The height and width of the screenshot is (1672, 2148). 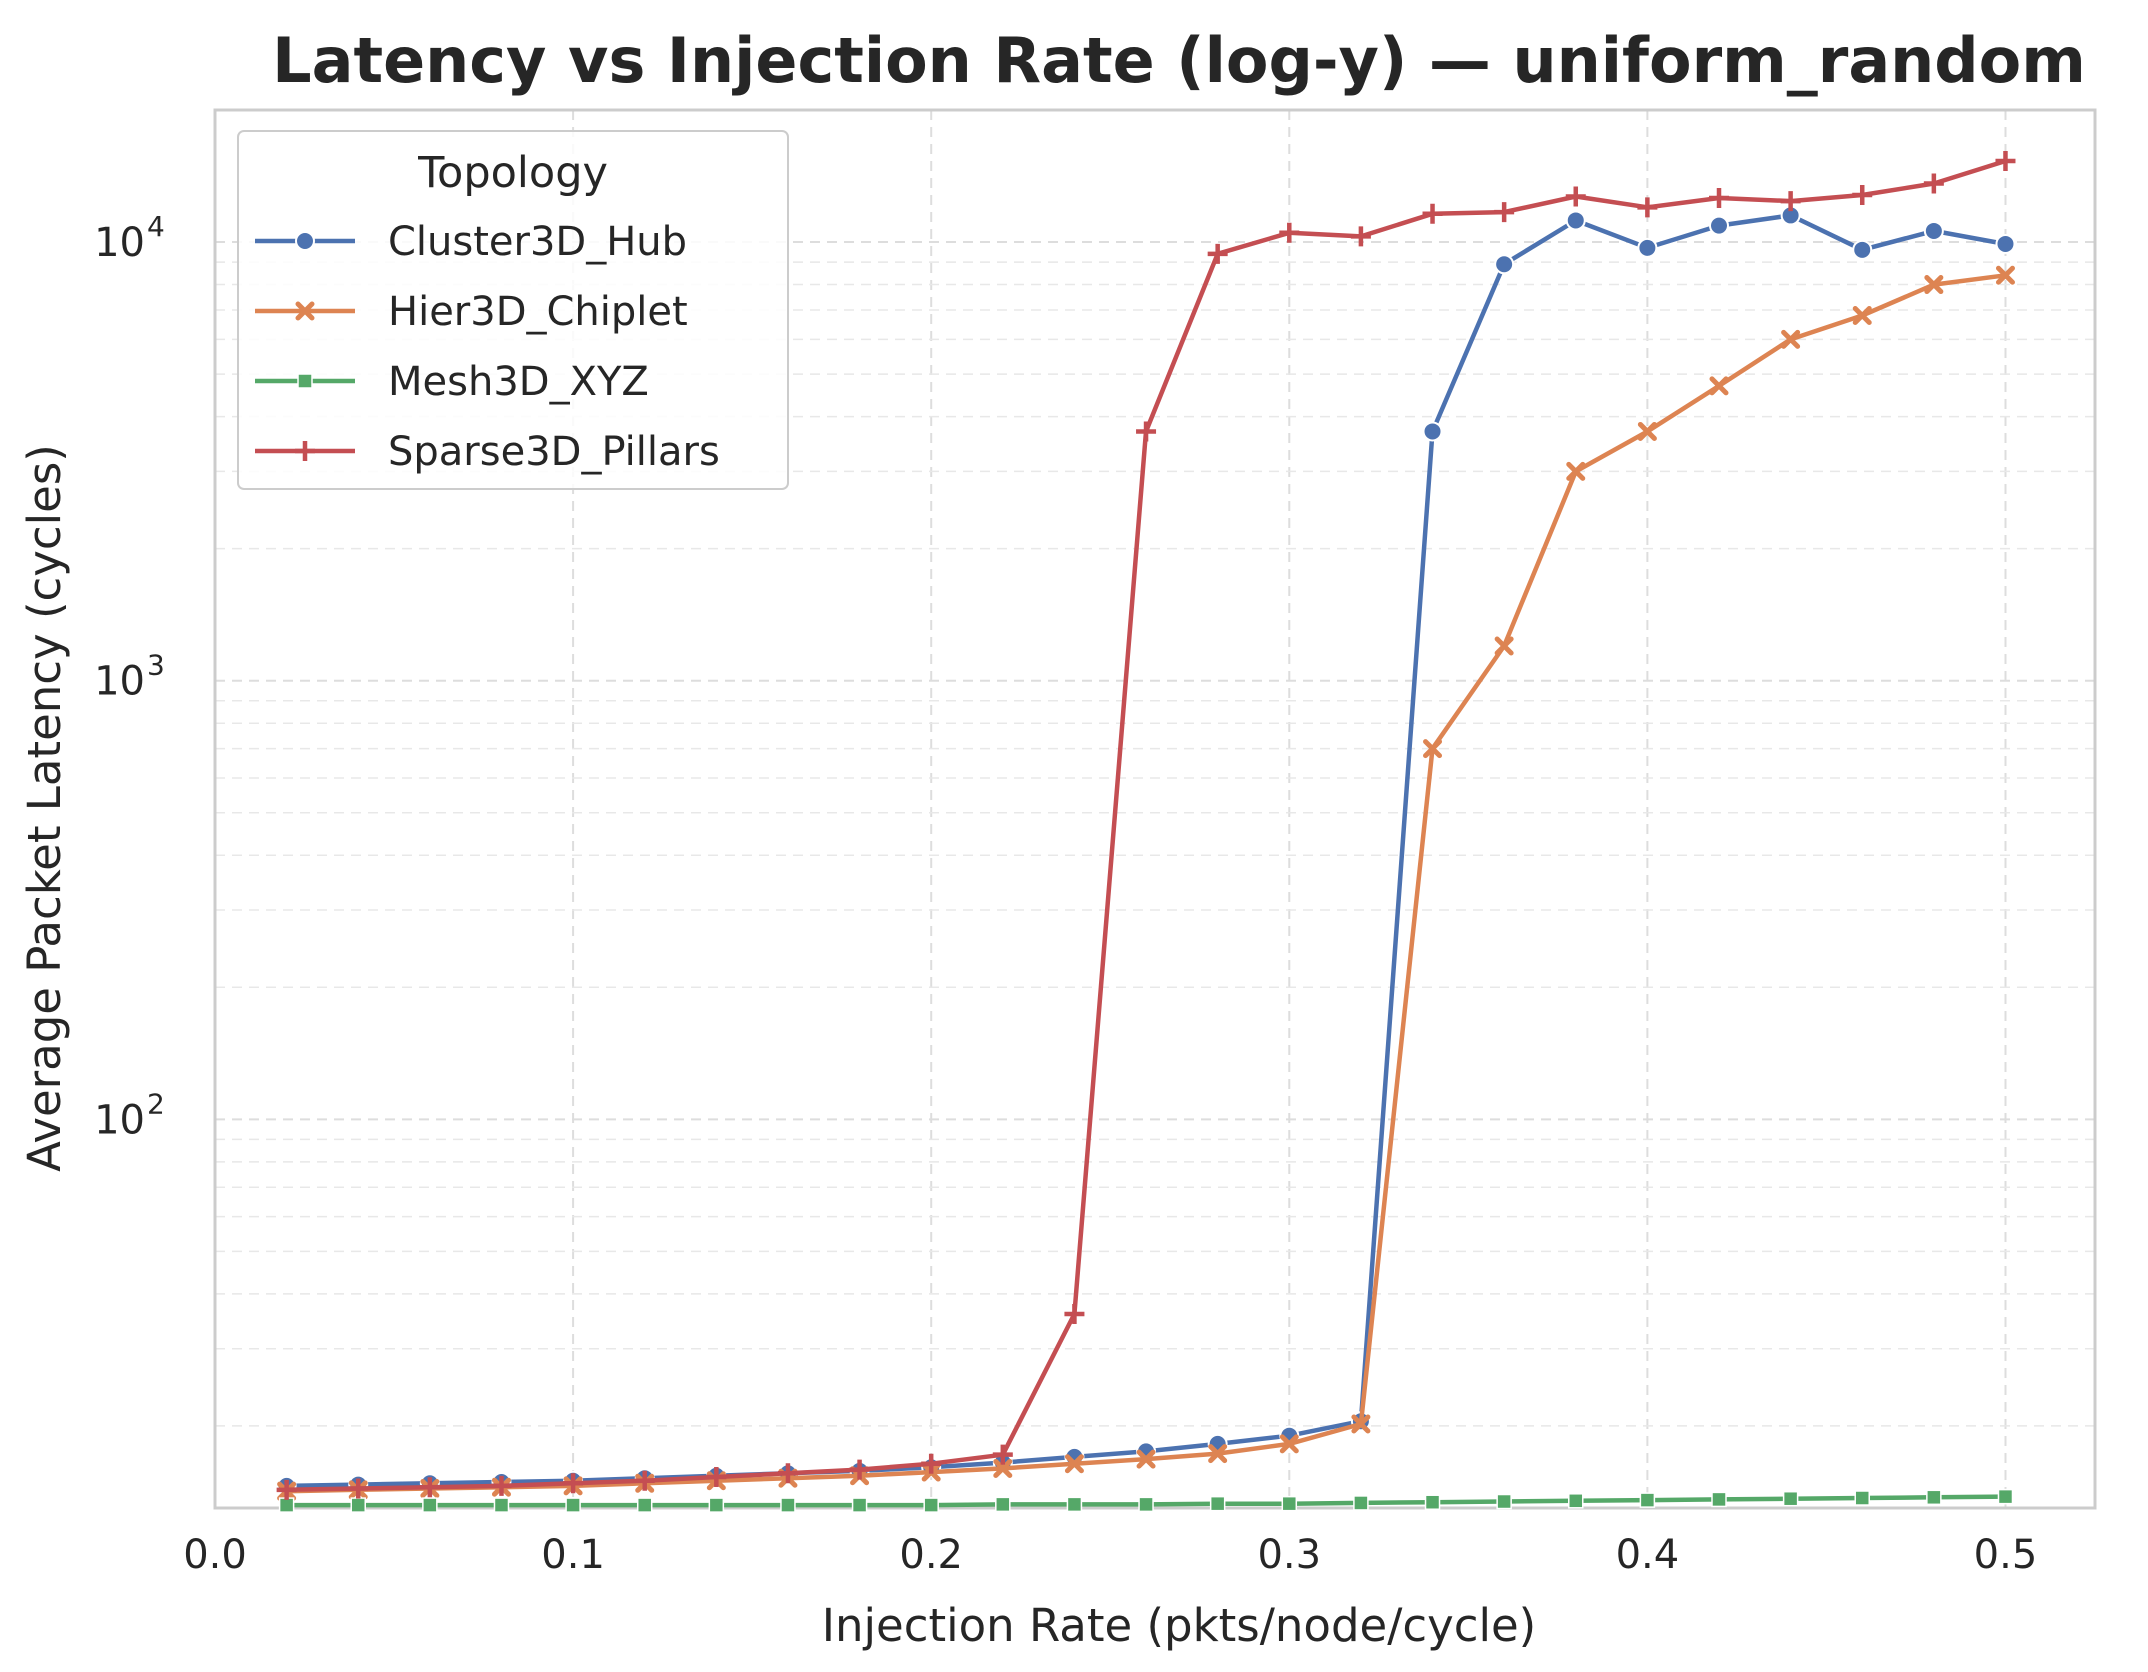 What do you see at coordinates (44, 808) in the screenshot?
I see `y-axis-label: Average Packet Latency (cycles)` at bounding box center [44, 808].